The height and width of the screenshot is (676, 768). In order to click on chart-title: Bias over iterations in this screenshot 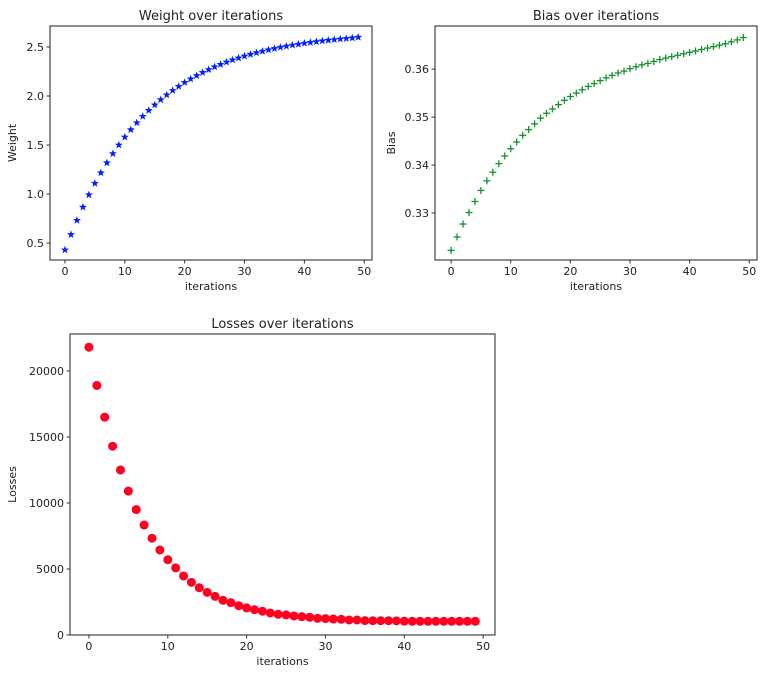, I will do `click(596, 16)`.